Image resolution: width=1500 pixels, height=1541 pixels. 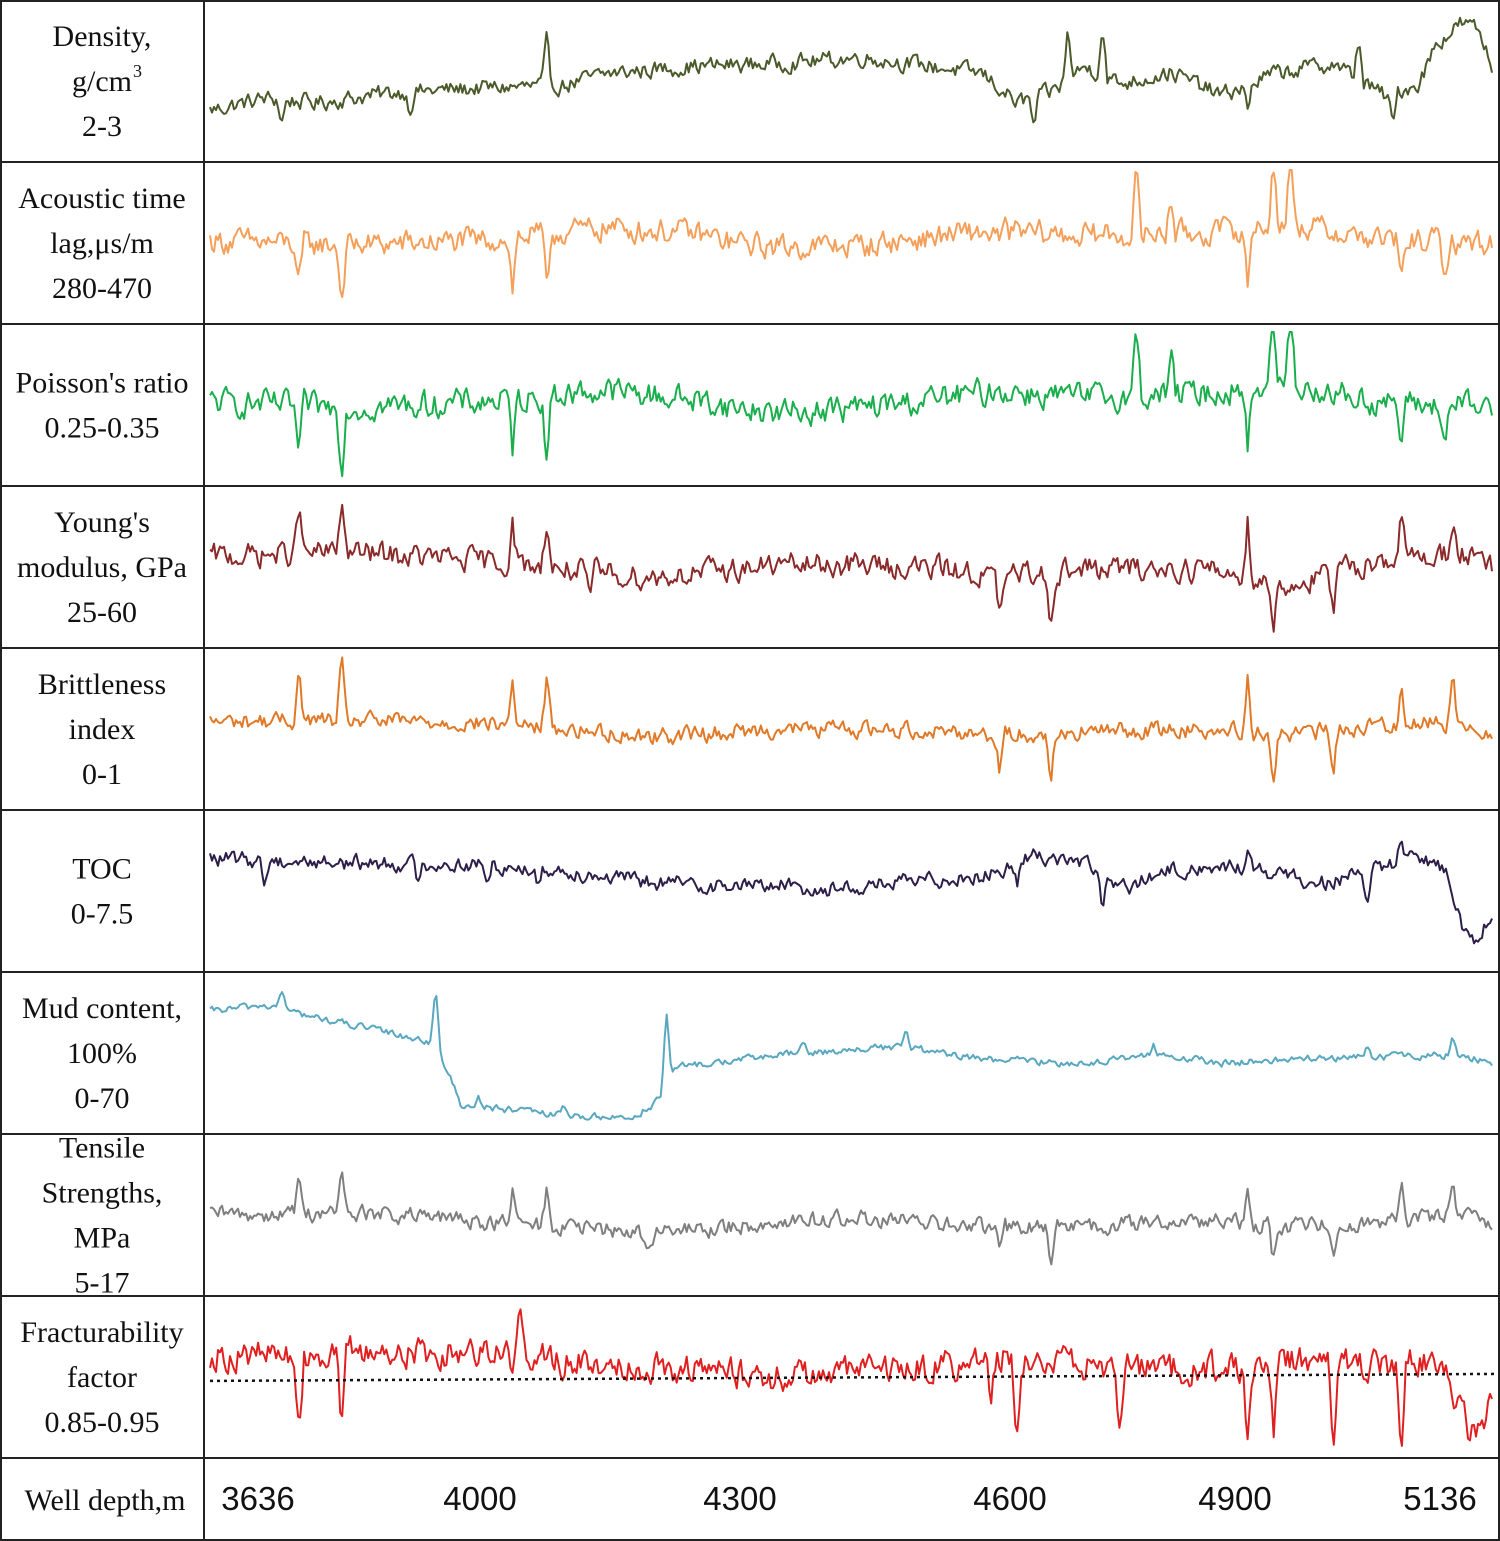 What do you see at coordinates (102, 126) in the screenshot?
I see `panel-label-line: 2-3` at bounding box center [102, 126].